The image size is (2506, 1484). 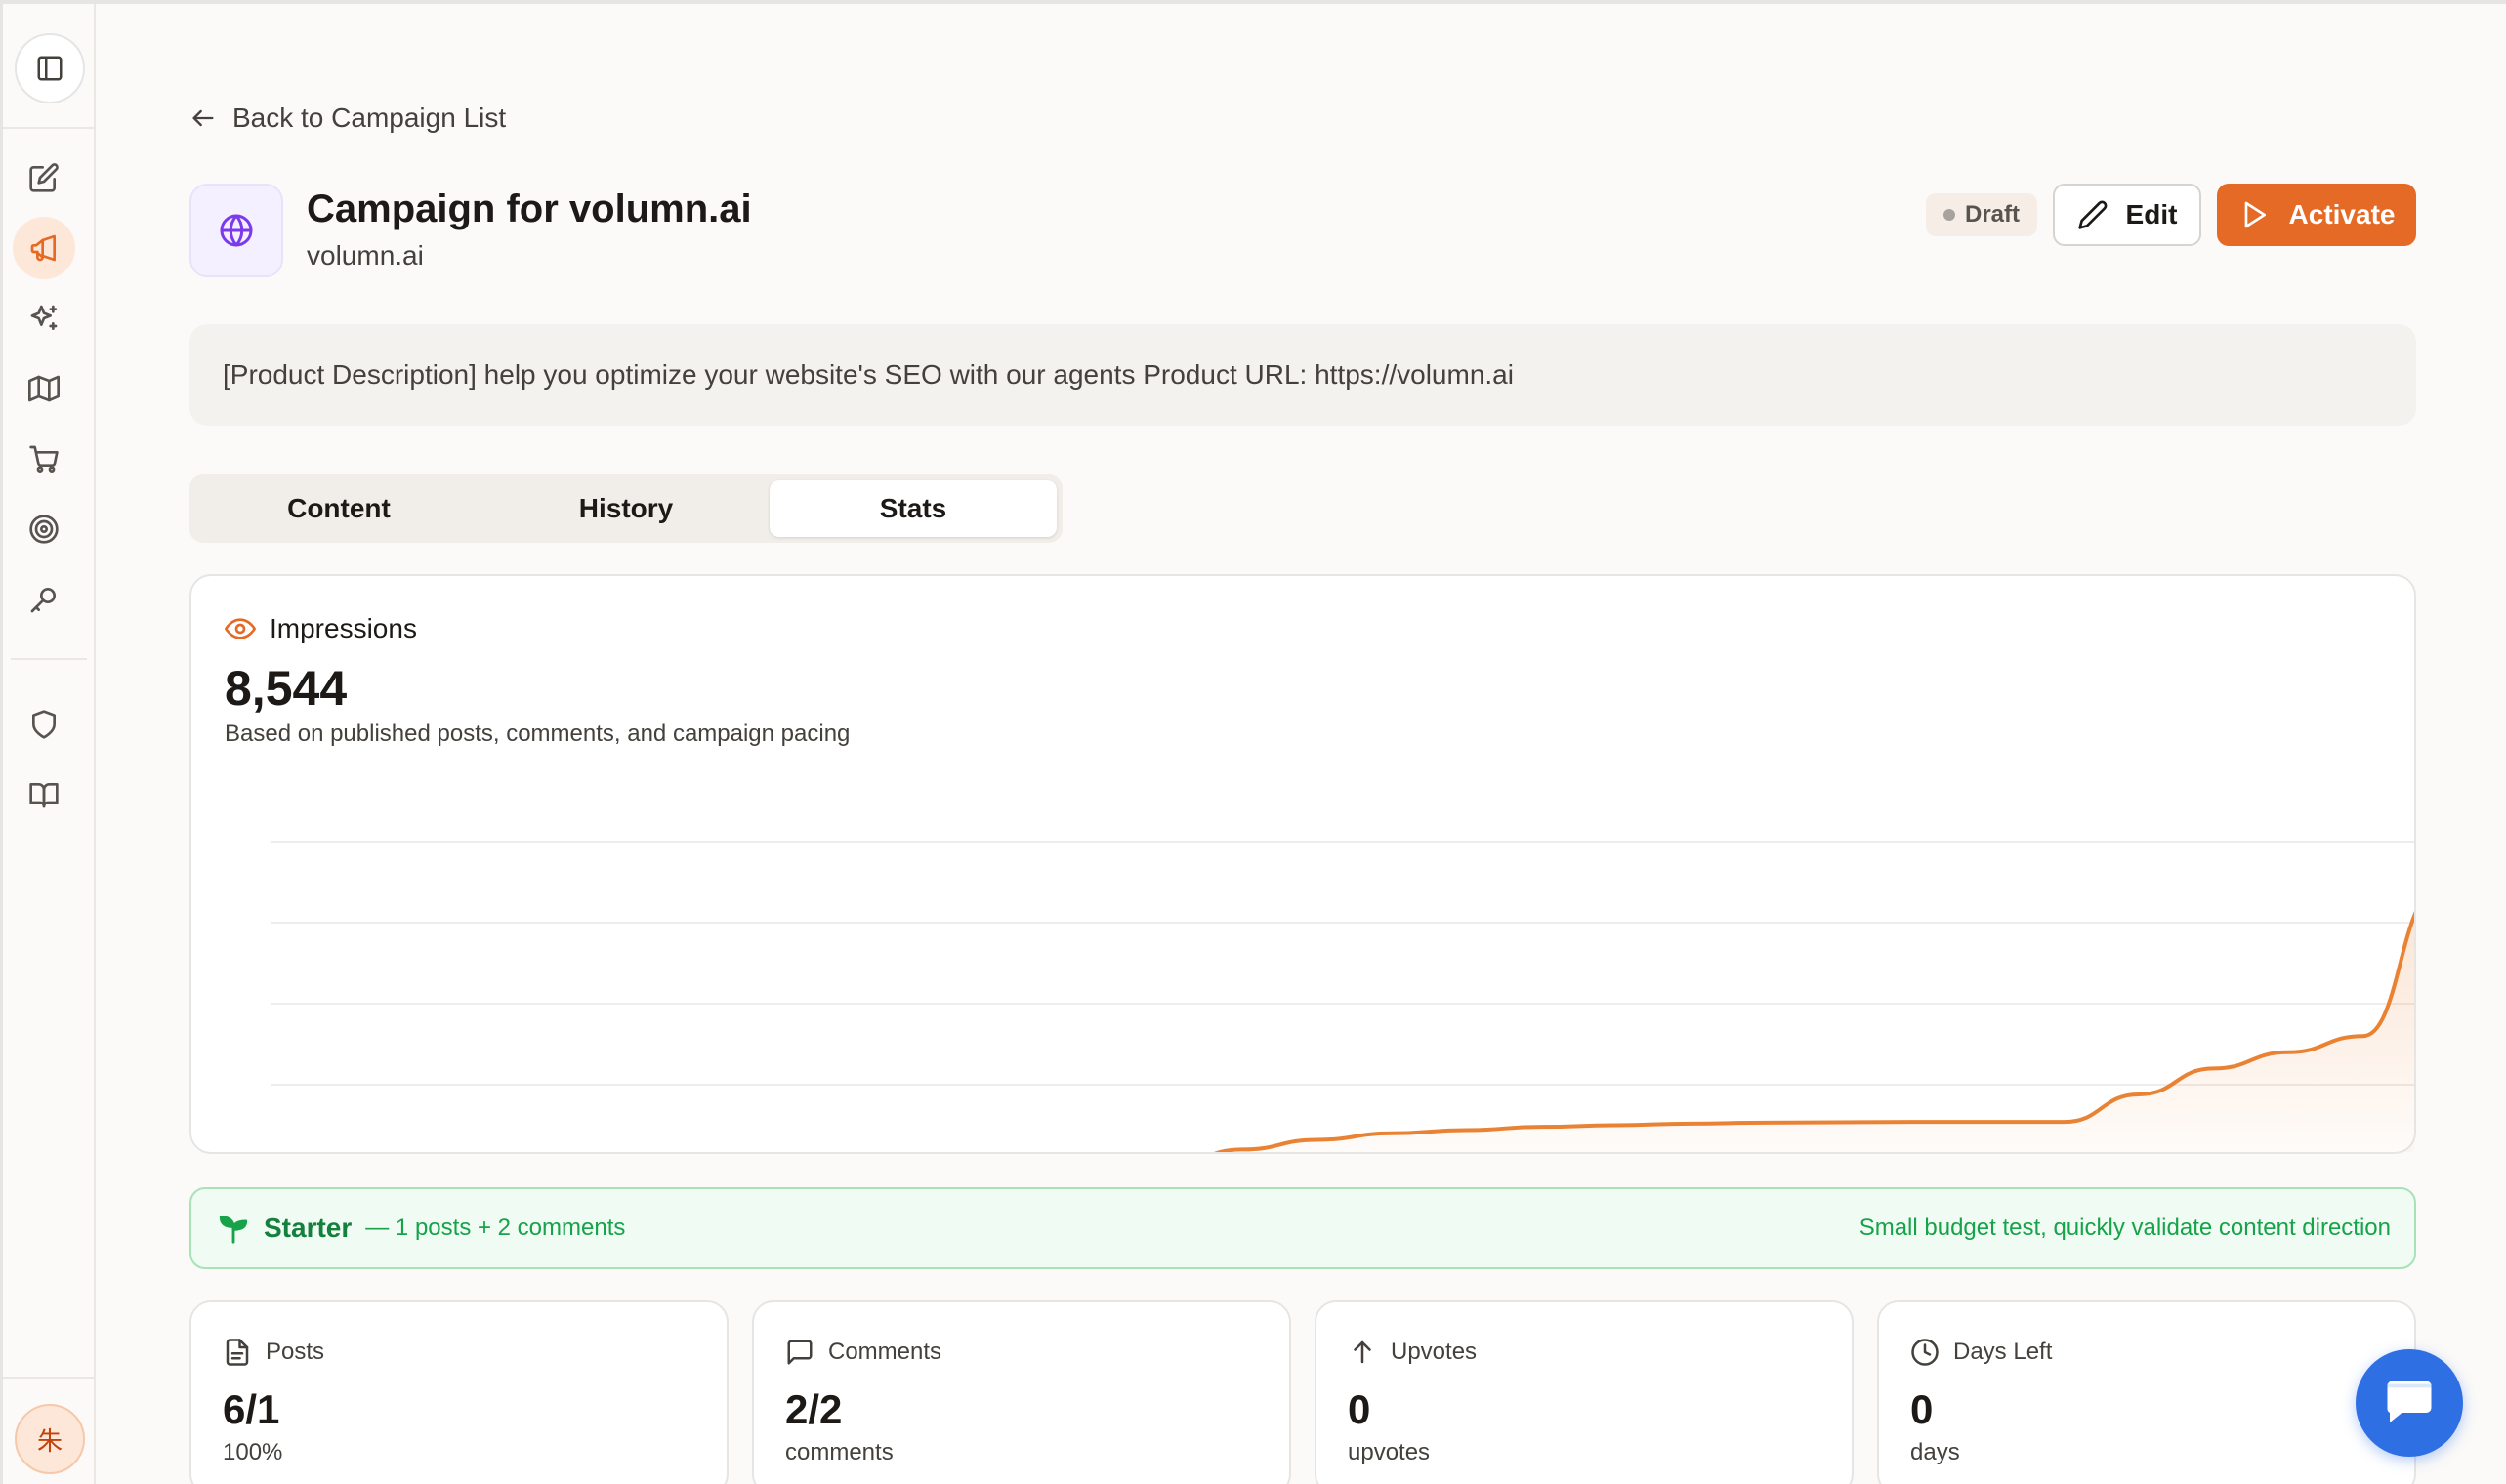 I want to click on panel-left-icon, so click(x=50, y=68).